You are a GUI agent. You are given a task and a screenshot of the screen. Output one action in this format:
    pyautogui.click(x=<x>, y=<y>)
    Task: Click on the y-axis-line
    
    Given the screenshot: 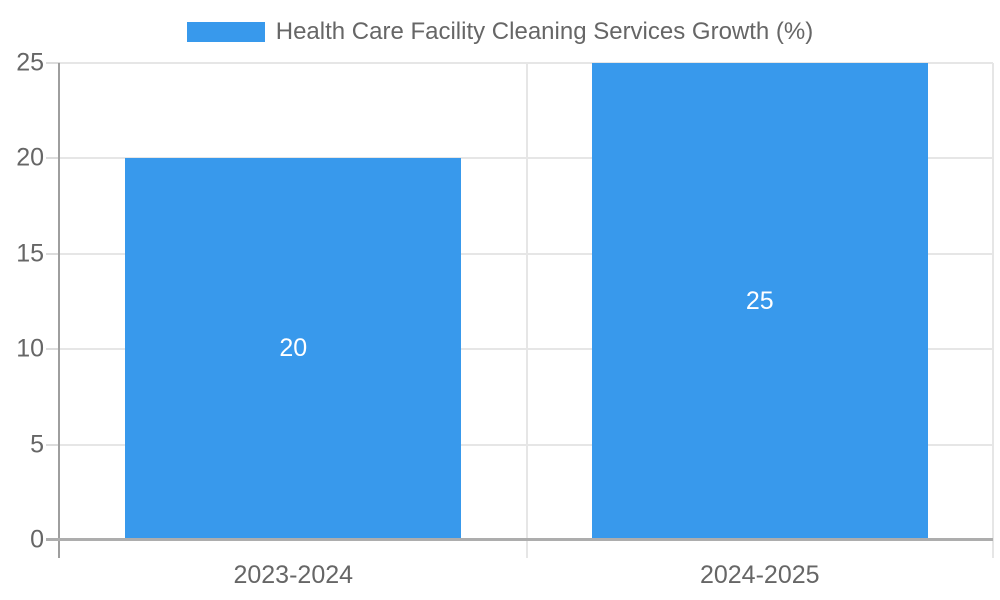 What is the action you would take?
    pyautogui.click(x=59, y=310)
    